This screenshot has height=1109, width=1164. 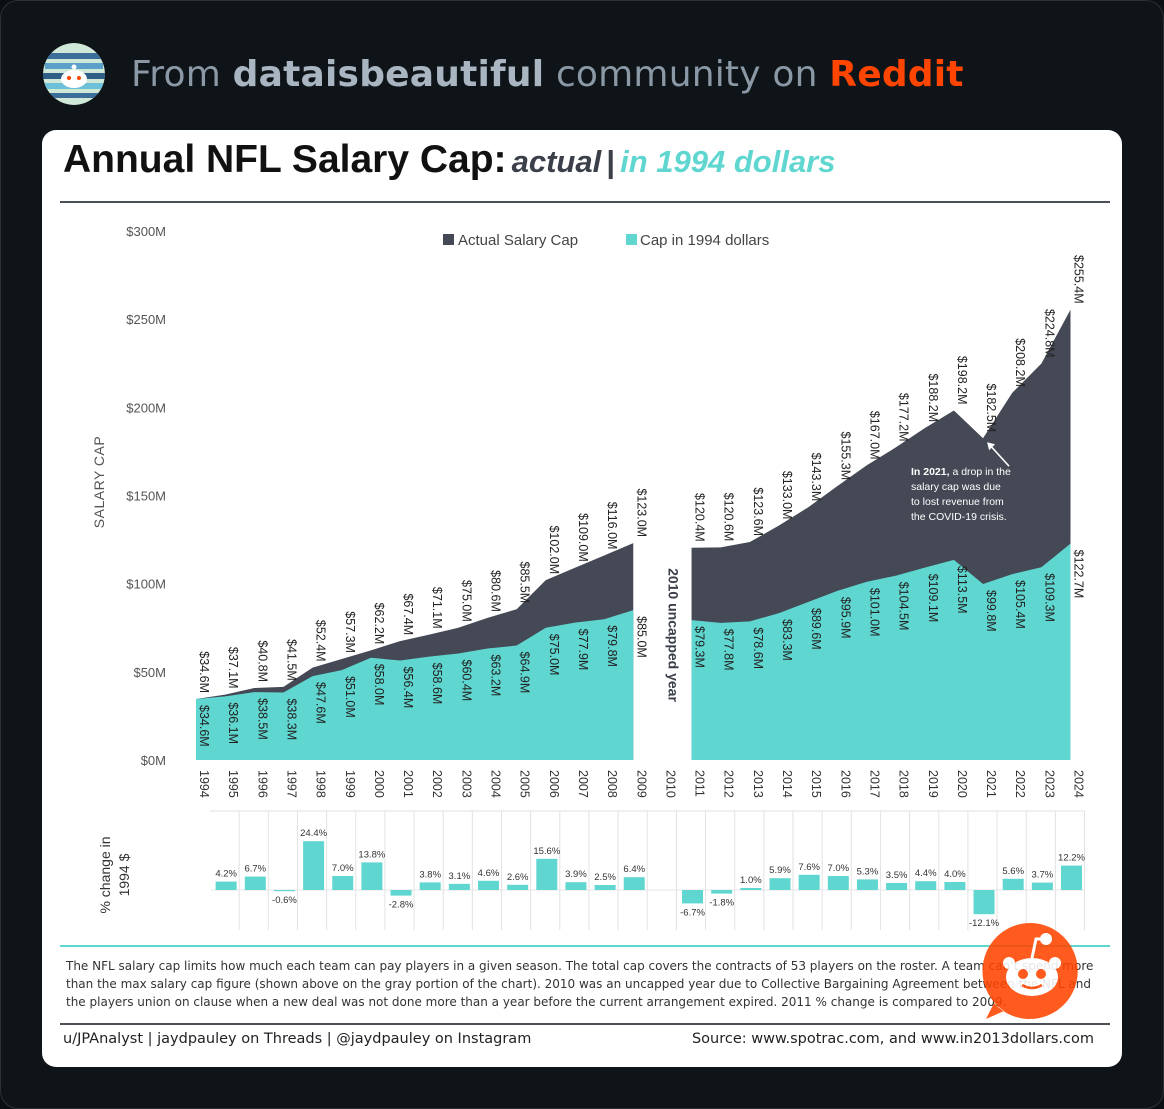 What do you see at coordinates (897, 875) in the screenshot?
I see `pct-change-label: 3.5%` at bounding box center [897, 875].